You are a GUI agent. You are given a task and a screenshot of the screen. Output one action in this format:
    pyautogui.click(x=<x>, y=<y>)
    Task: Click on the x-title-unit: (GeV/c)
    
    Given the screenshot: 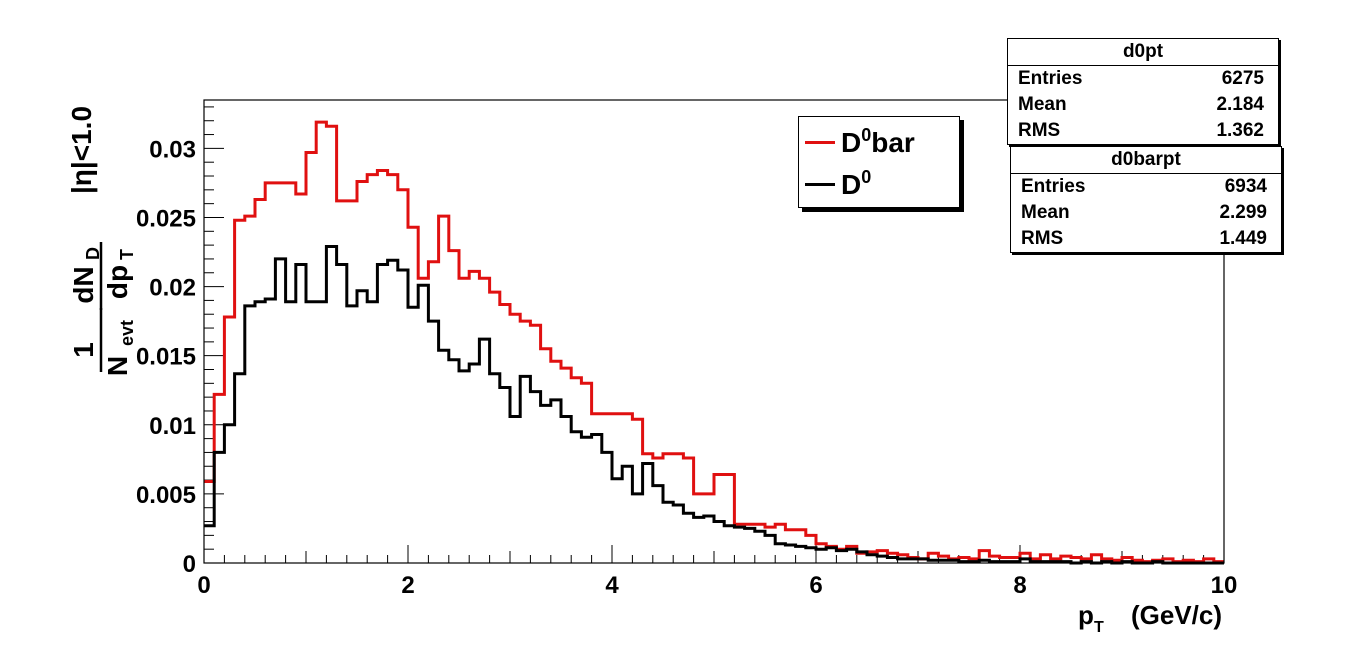 What is the action you would take?
    pyautogui.click(x=1176, y=615)
    